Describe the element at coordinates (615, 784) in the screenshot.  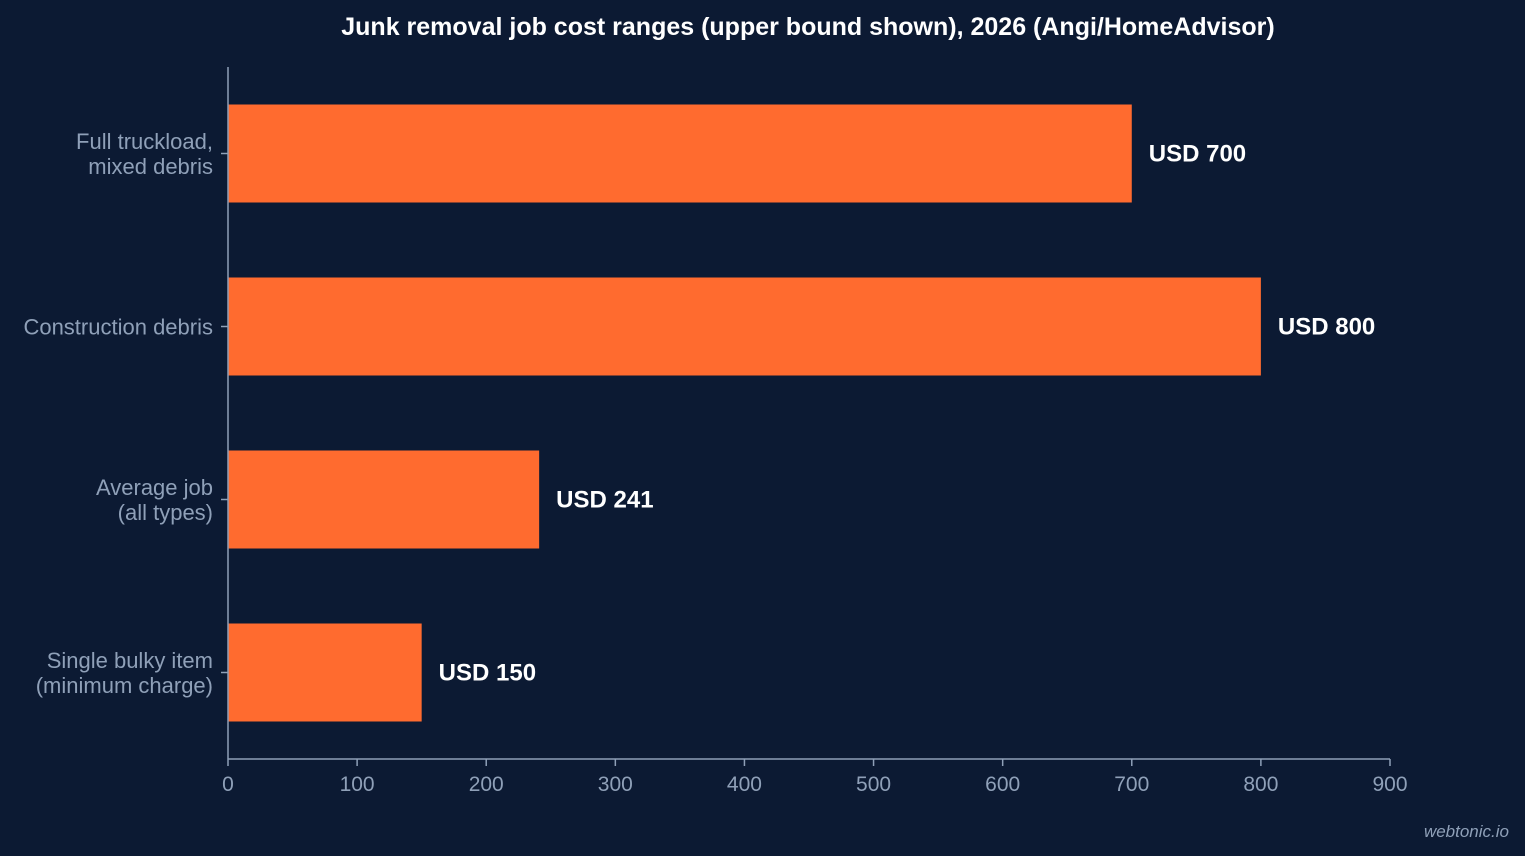
I see `x-tick-label: 300` at that location.